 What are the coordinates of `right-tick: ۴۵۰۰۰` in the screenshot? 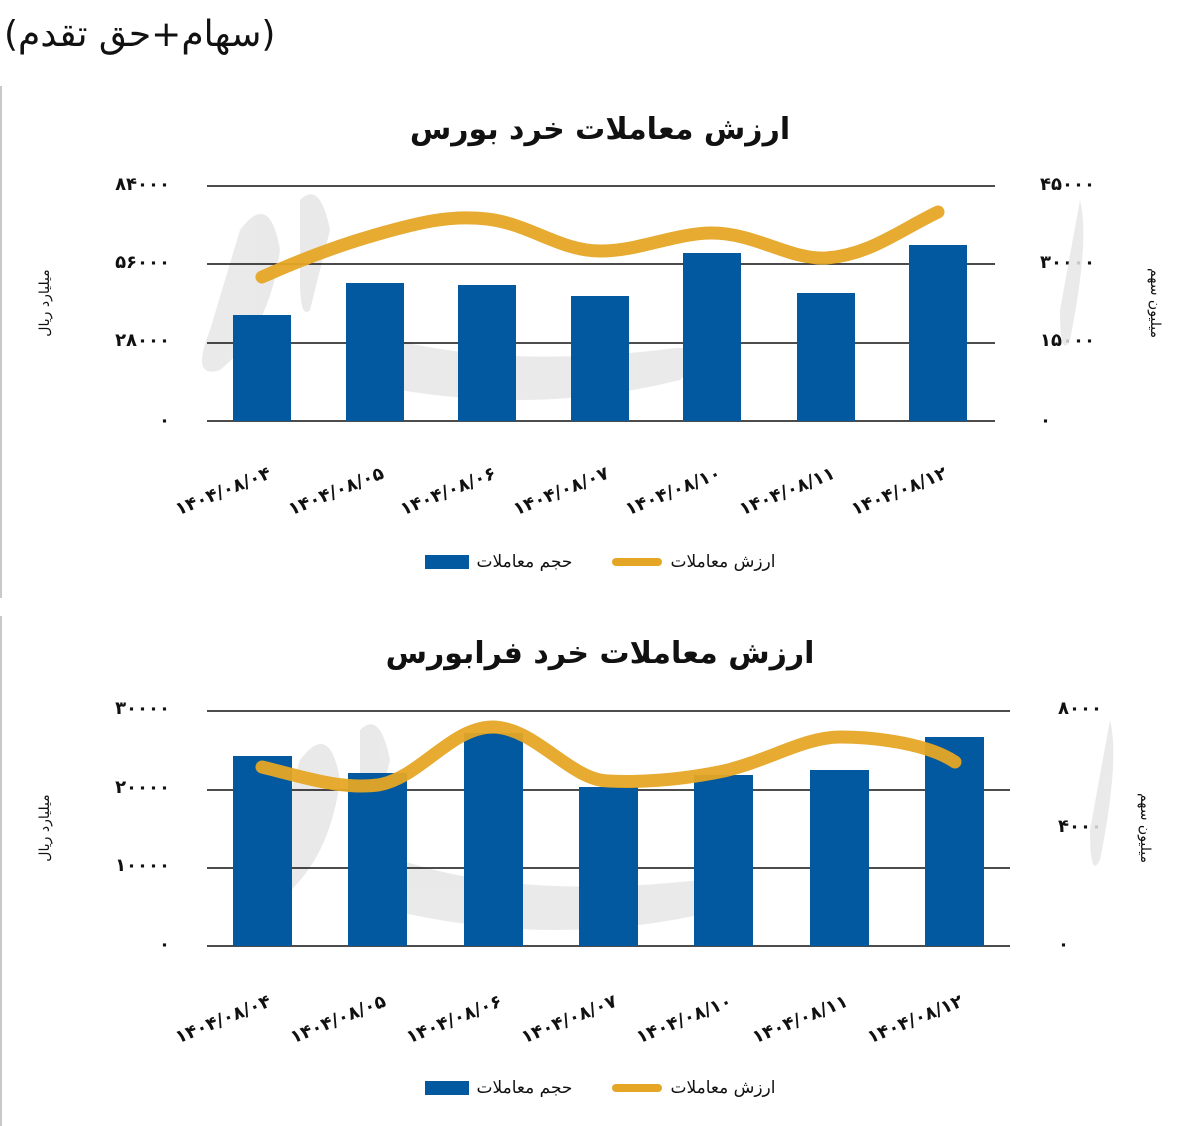 It's located at (1067, 184).